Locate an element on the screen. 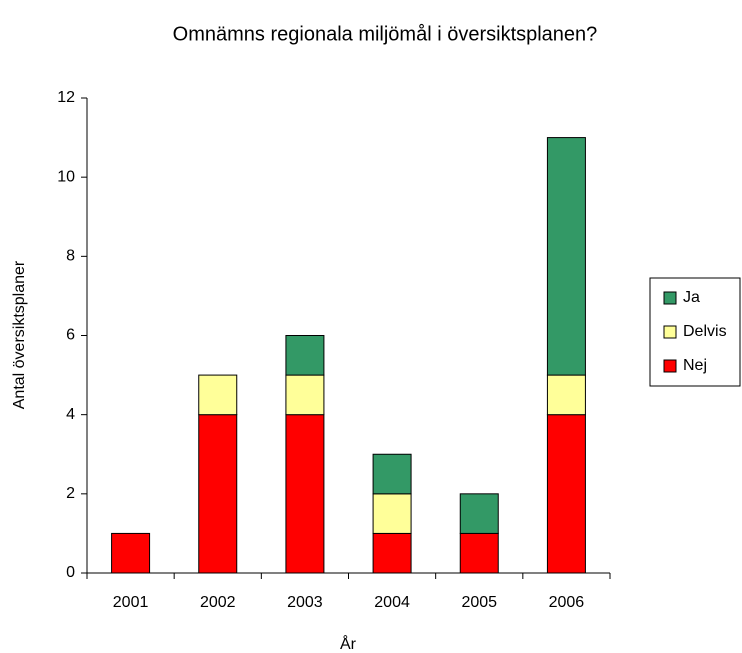  x-tick-label: 2002 is located at coordinates (218, 602).